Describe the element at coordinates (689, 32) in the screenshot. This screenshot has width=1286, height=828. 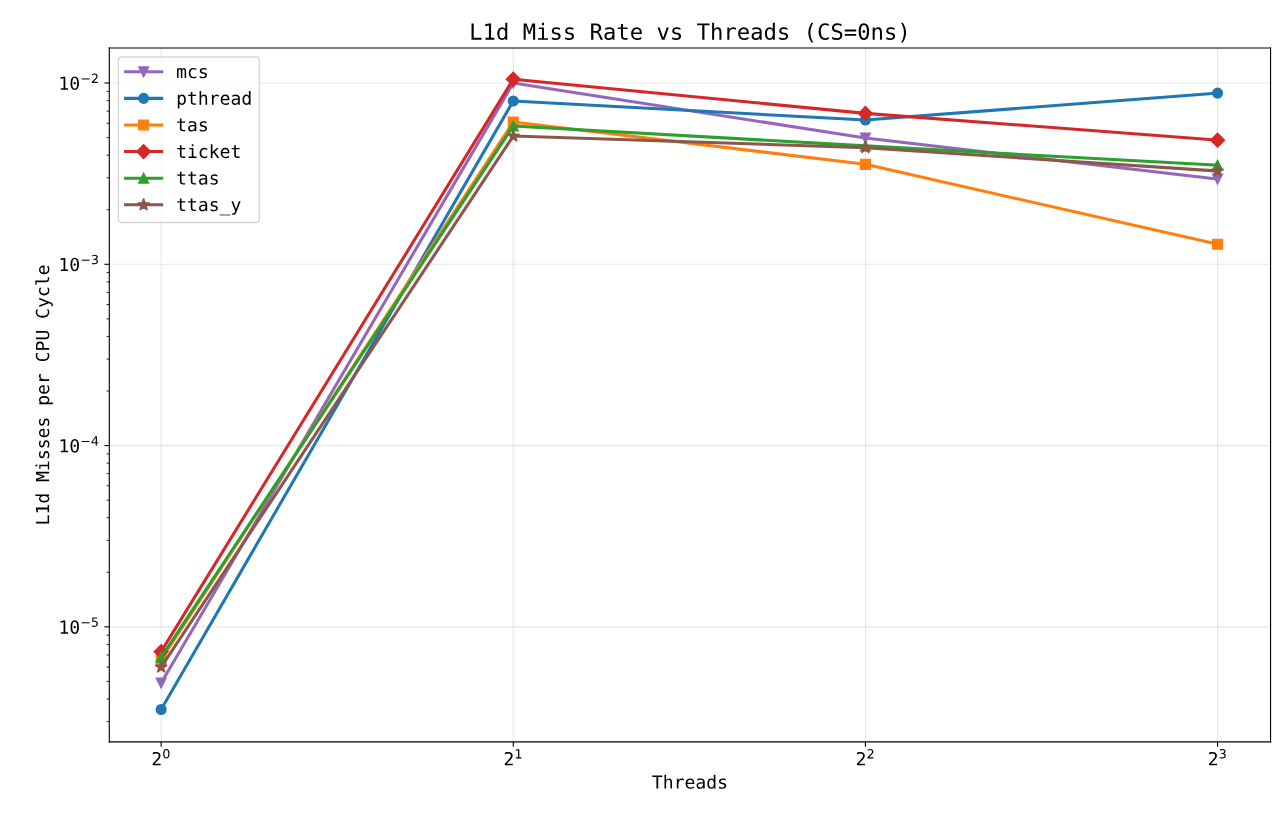
I see `chart-title: L1d Miss Rate vs Threads (CS=0ns)` at that location.